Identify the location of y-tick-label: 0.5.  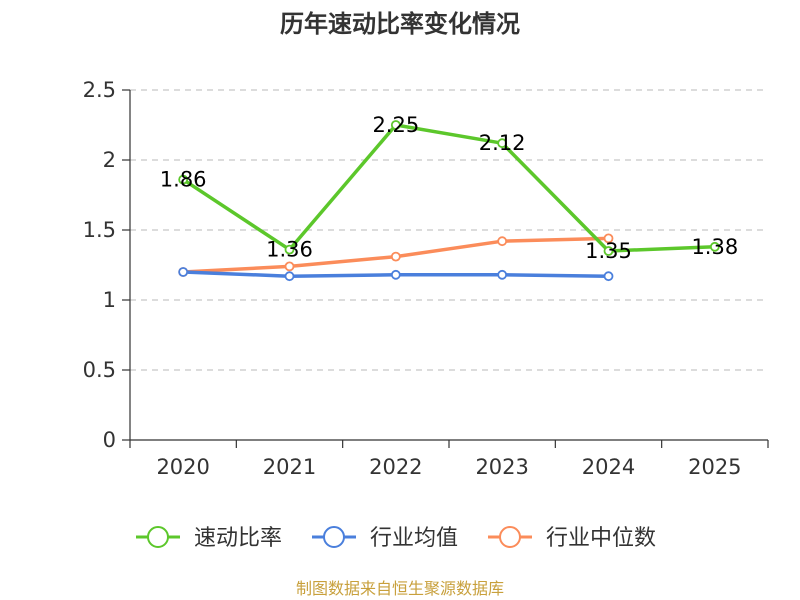
(99, 370).